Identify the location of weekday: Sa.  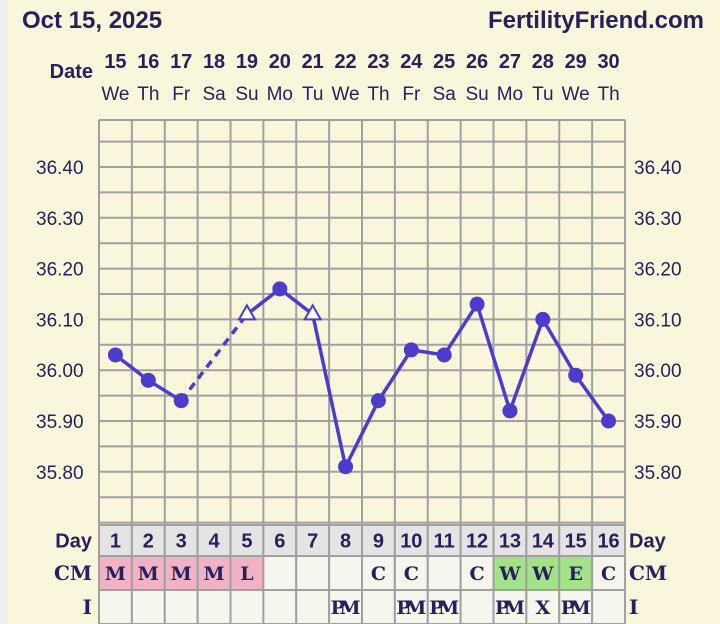
(445, 94).